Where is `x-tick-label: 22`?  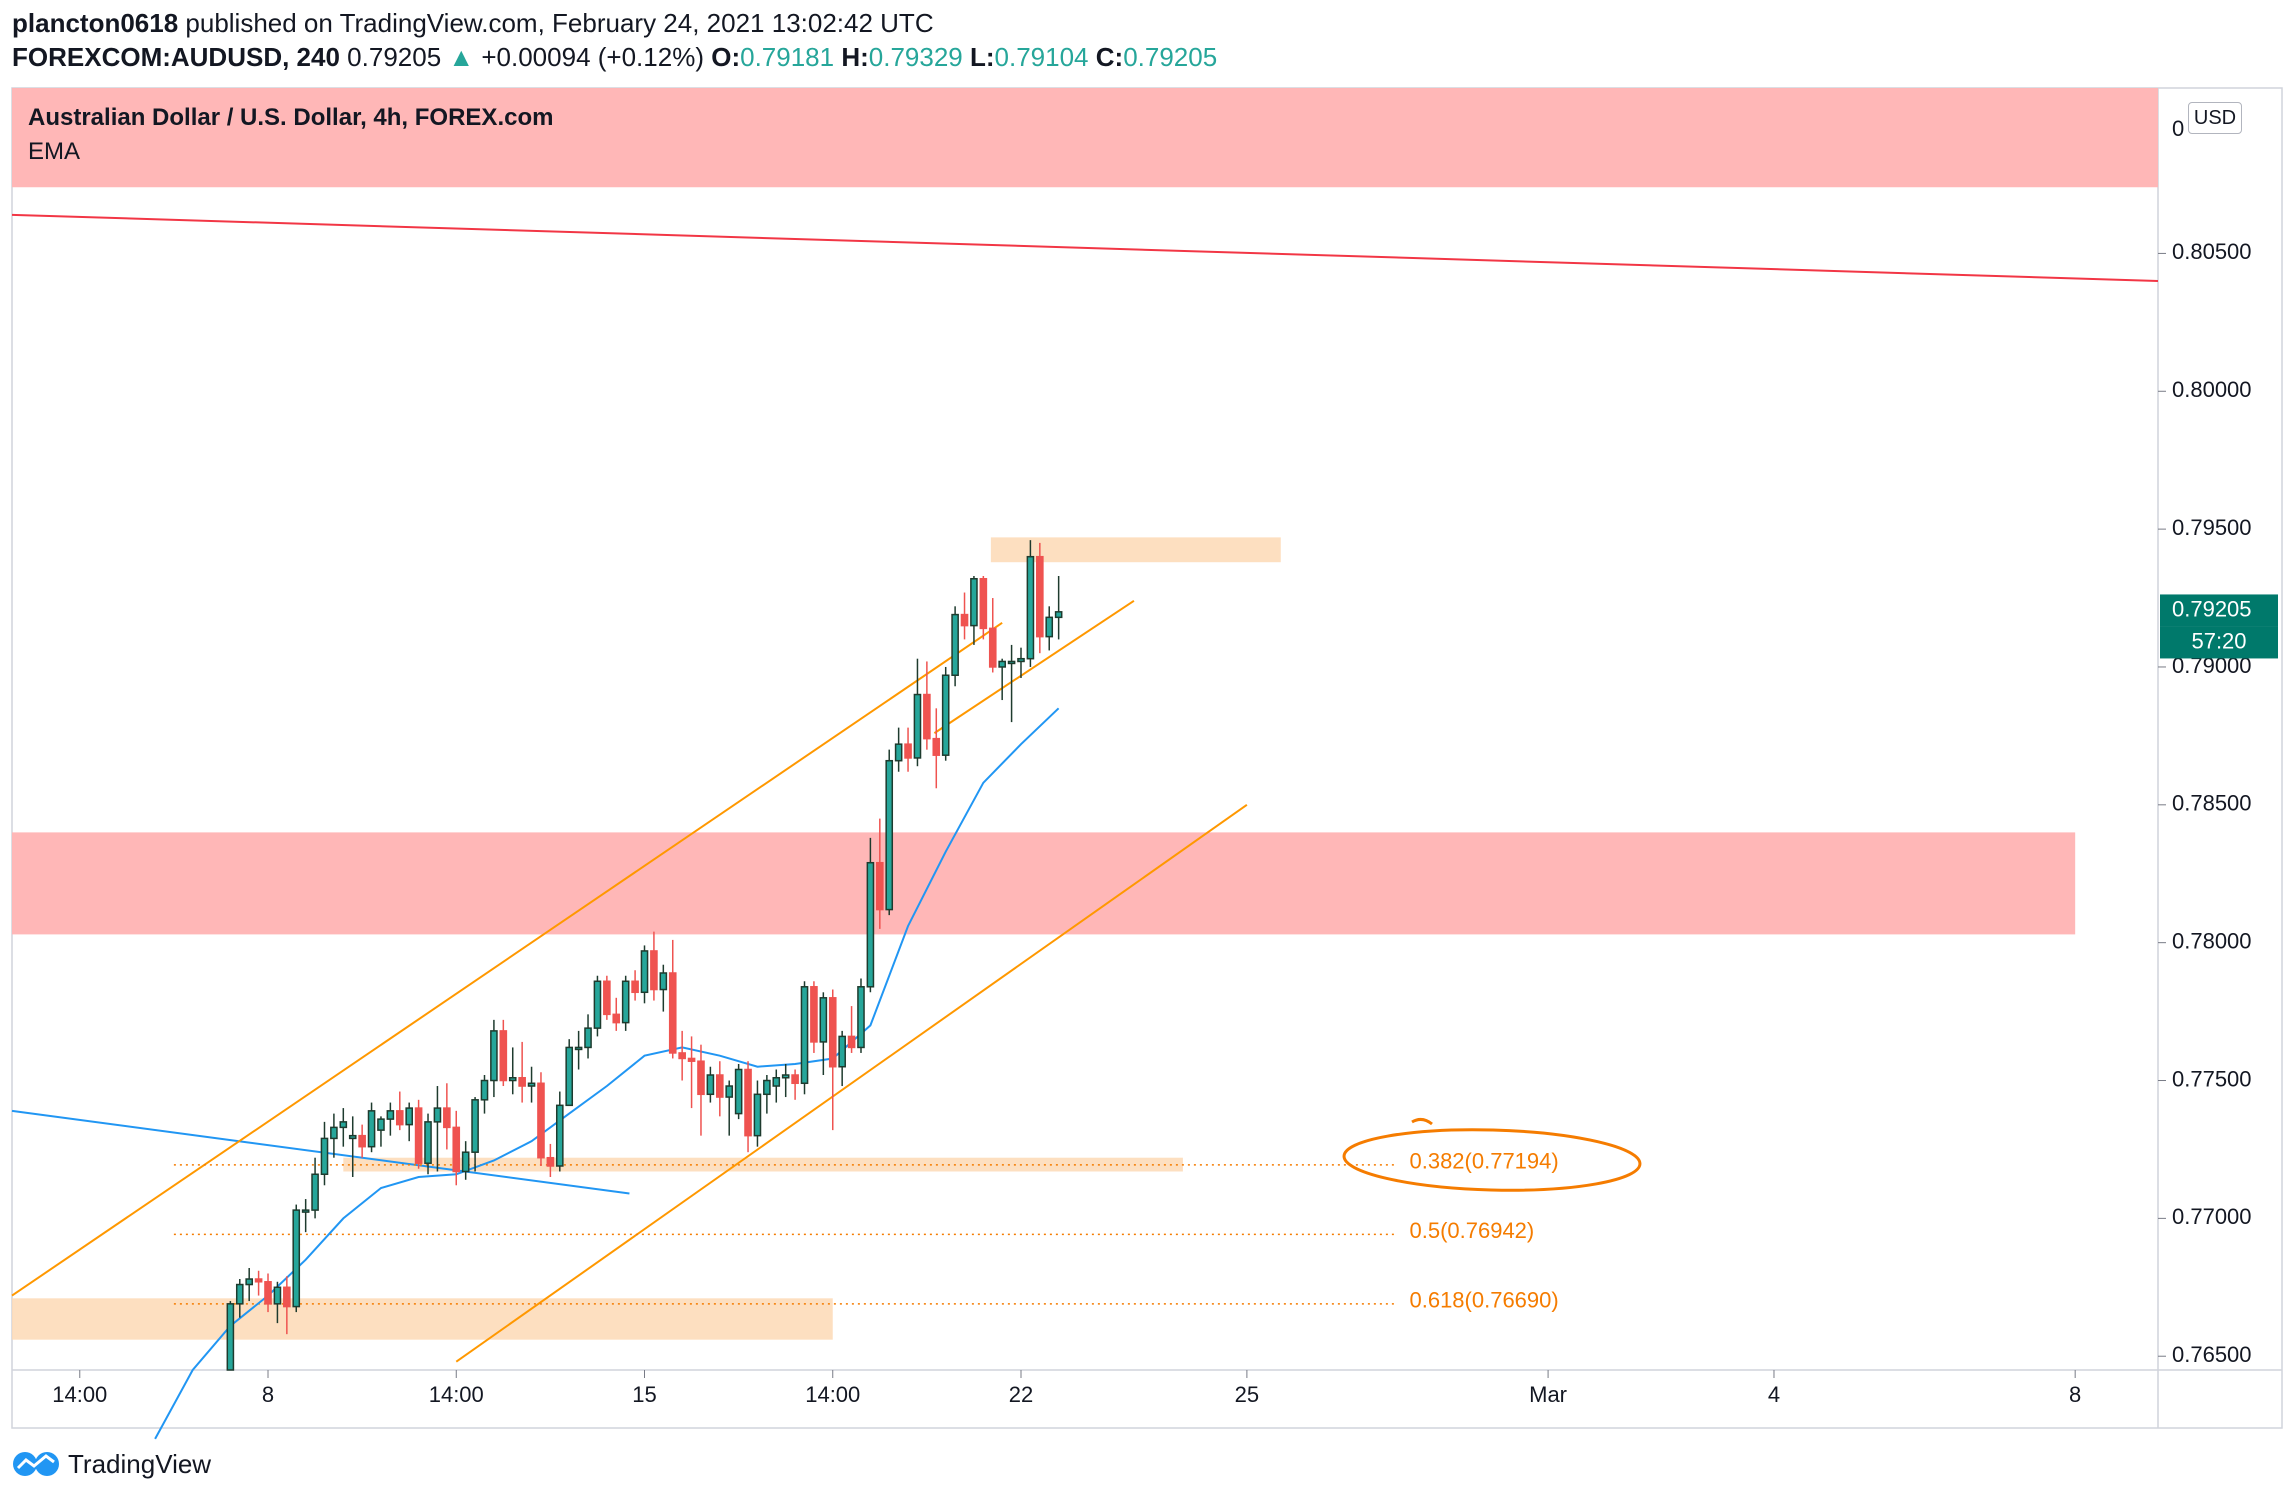 x-tick-label: 22 is located at coordinates (1021, 1394).